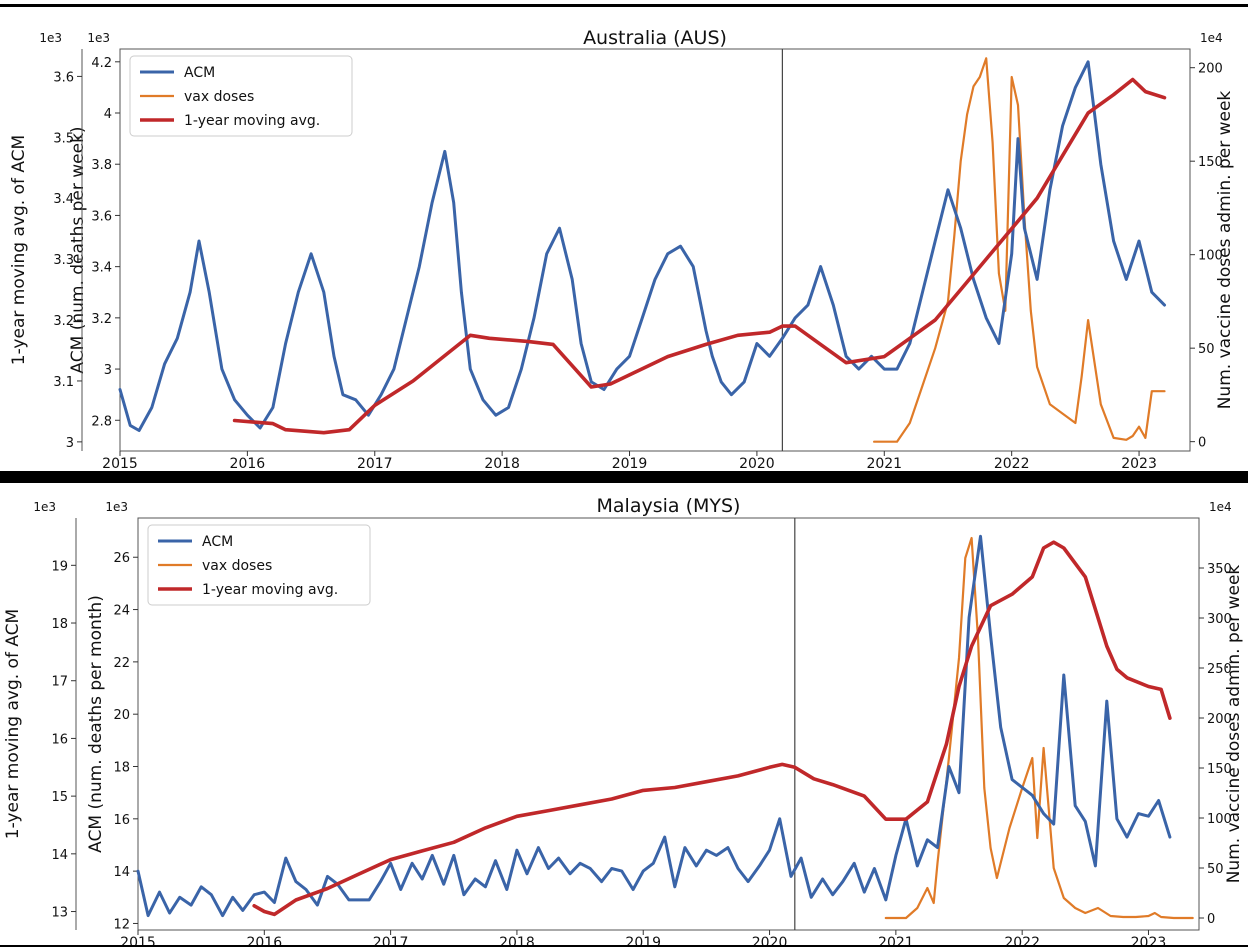 The height and width of the screenshot is (951, 1248). What do you see at coordinates (59, 913) in the screenshot?
I see `avg-tick-label: 13` at bounding box center [59, 913].